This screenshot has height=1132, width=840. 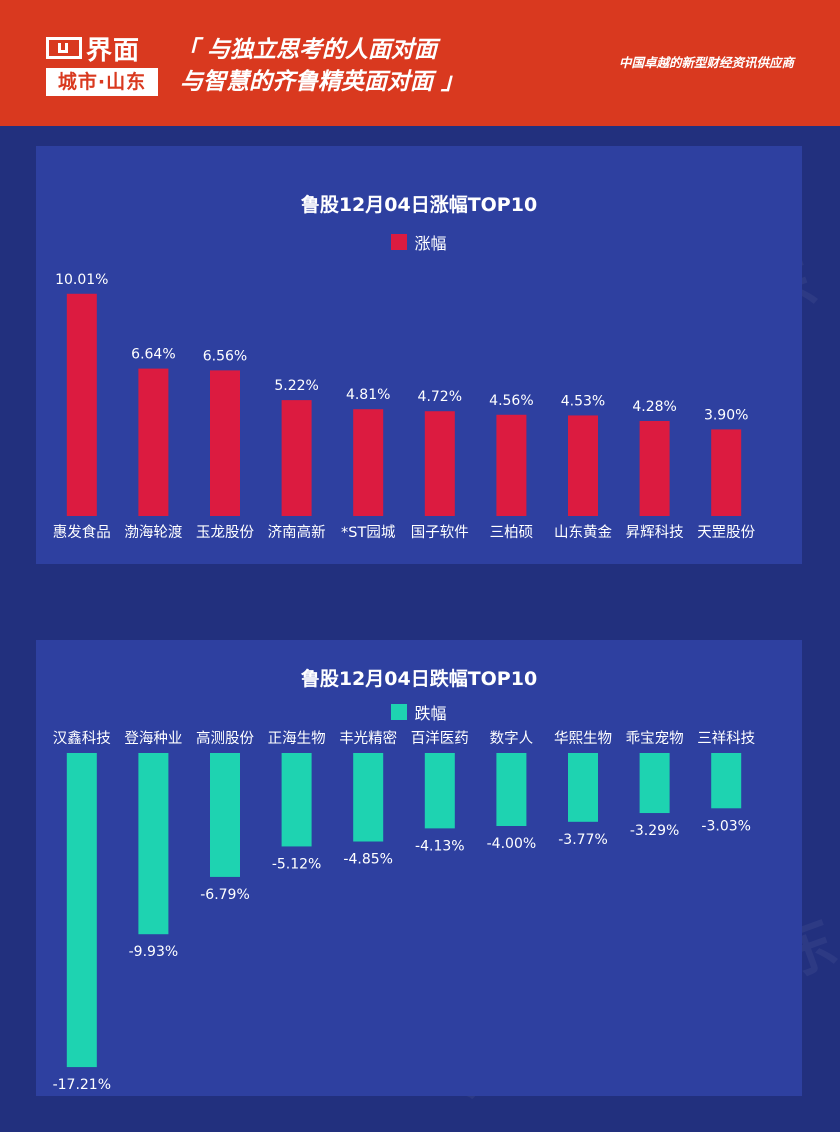 I want to click on rise-category-label: 山东黄金, so click(x=583, y=532).